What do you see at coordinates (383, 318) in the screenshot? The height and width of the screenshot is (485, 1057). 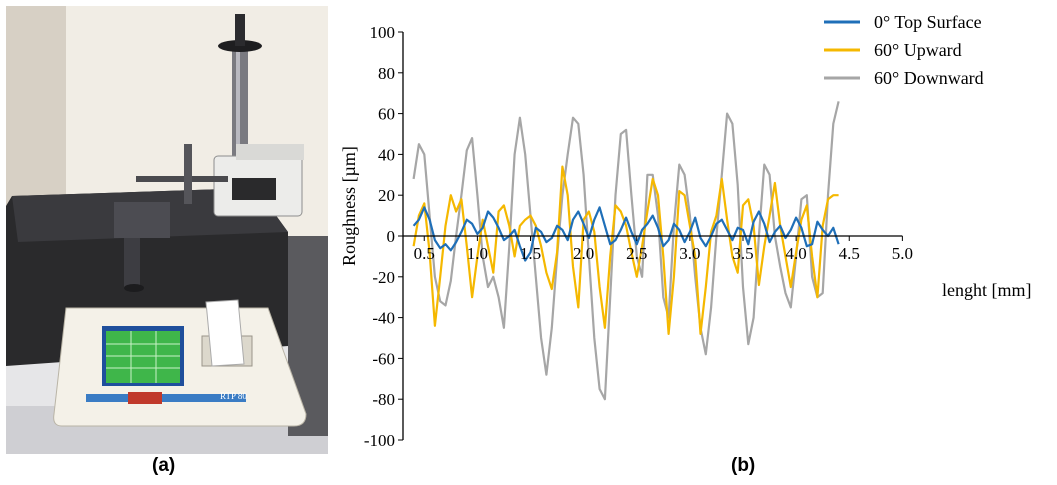 I see `y-tick-label: -40` at bounding box center [383, 318].